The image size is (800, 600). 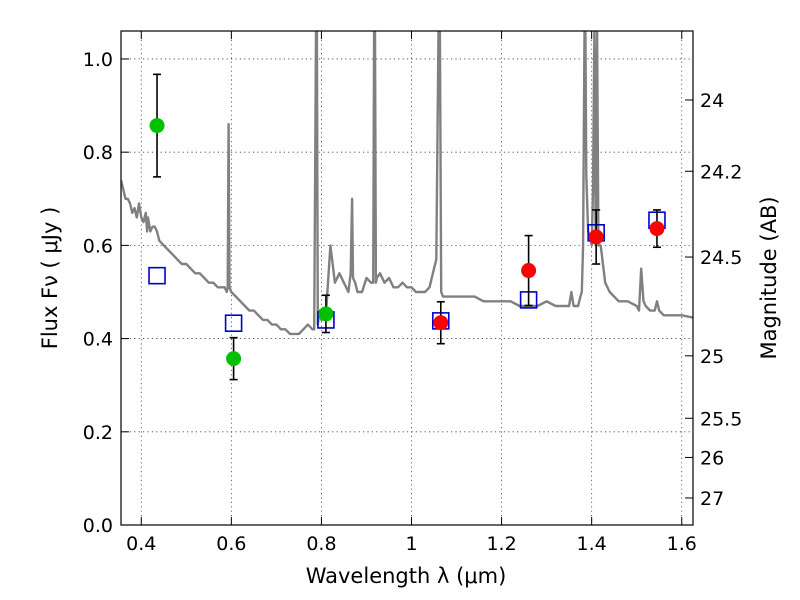 What do you see at coordinates (411, 544) in the screenshot?
I see `x-tick-label: 1` at bounding box center [411, 544].